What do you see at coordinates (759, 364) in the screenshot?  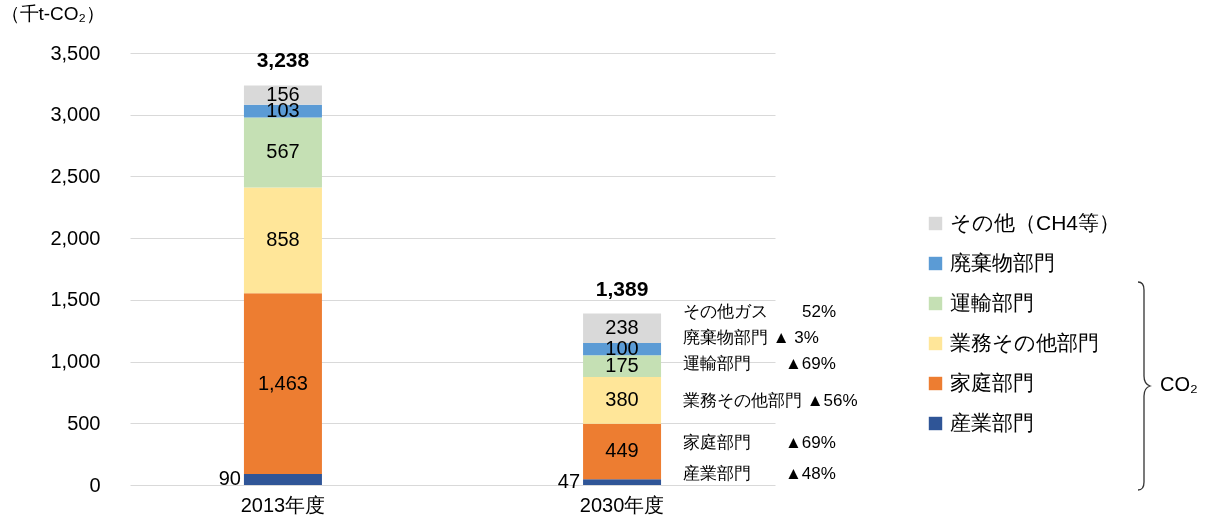 I see `annotation: 運輸部門 ▲69%` at bounding box center [759, 364].